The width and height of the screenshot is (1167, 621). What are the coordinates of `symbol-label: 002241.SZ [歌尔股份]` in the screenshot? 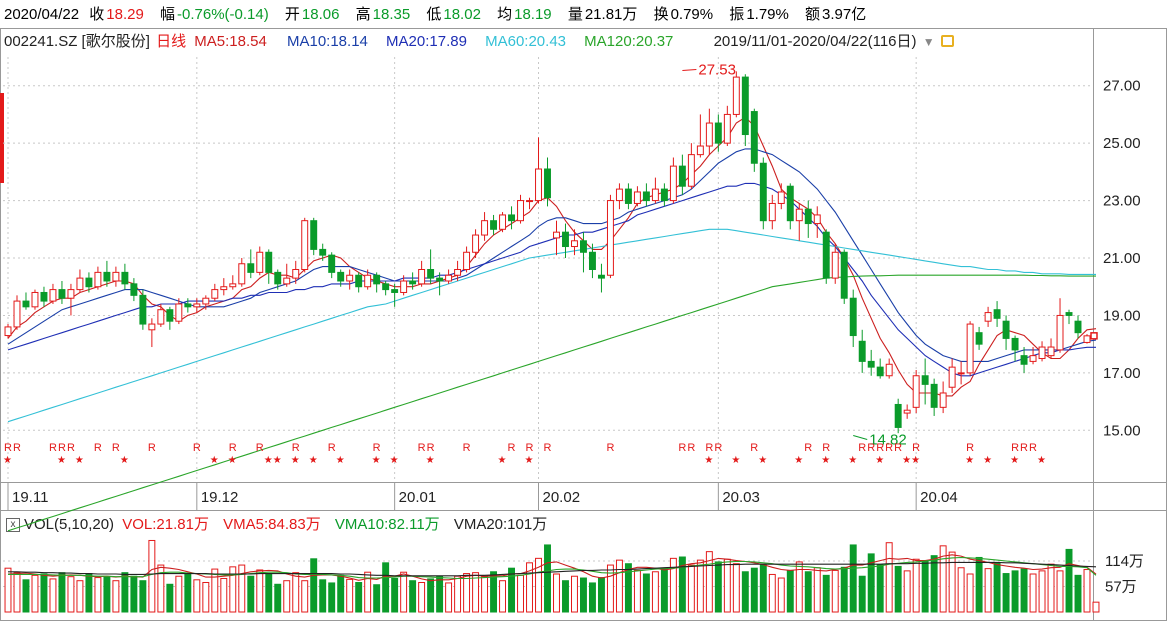 It's located at (77, 41).